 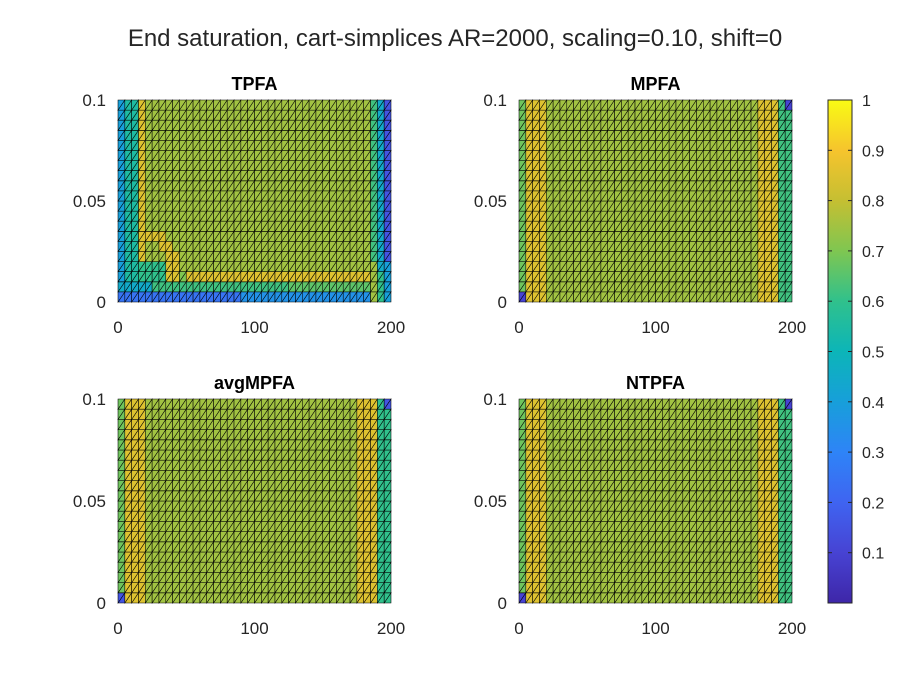 What do you see at coordinates (254, 383) in the screenshot?
I see `subplot-title: avgMPFA` at bounding box center [254, 383].